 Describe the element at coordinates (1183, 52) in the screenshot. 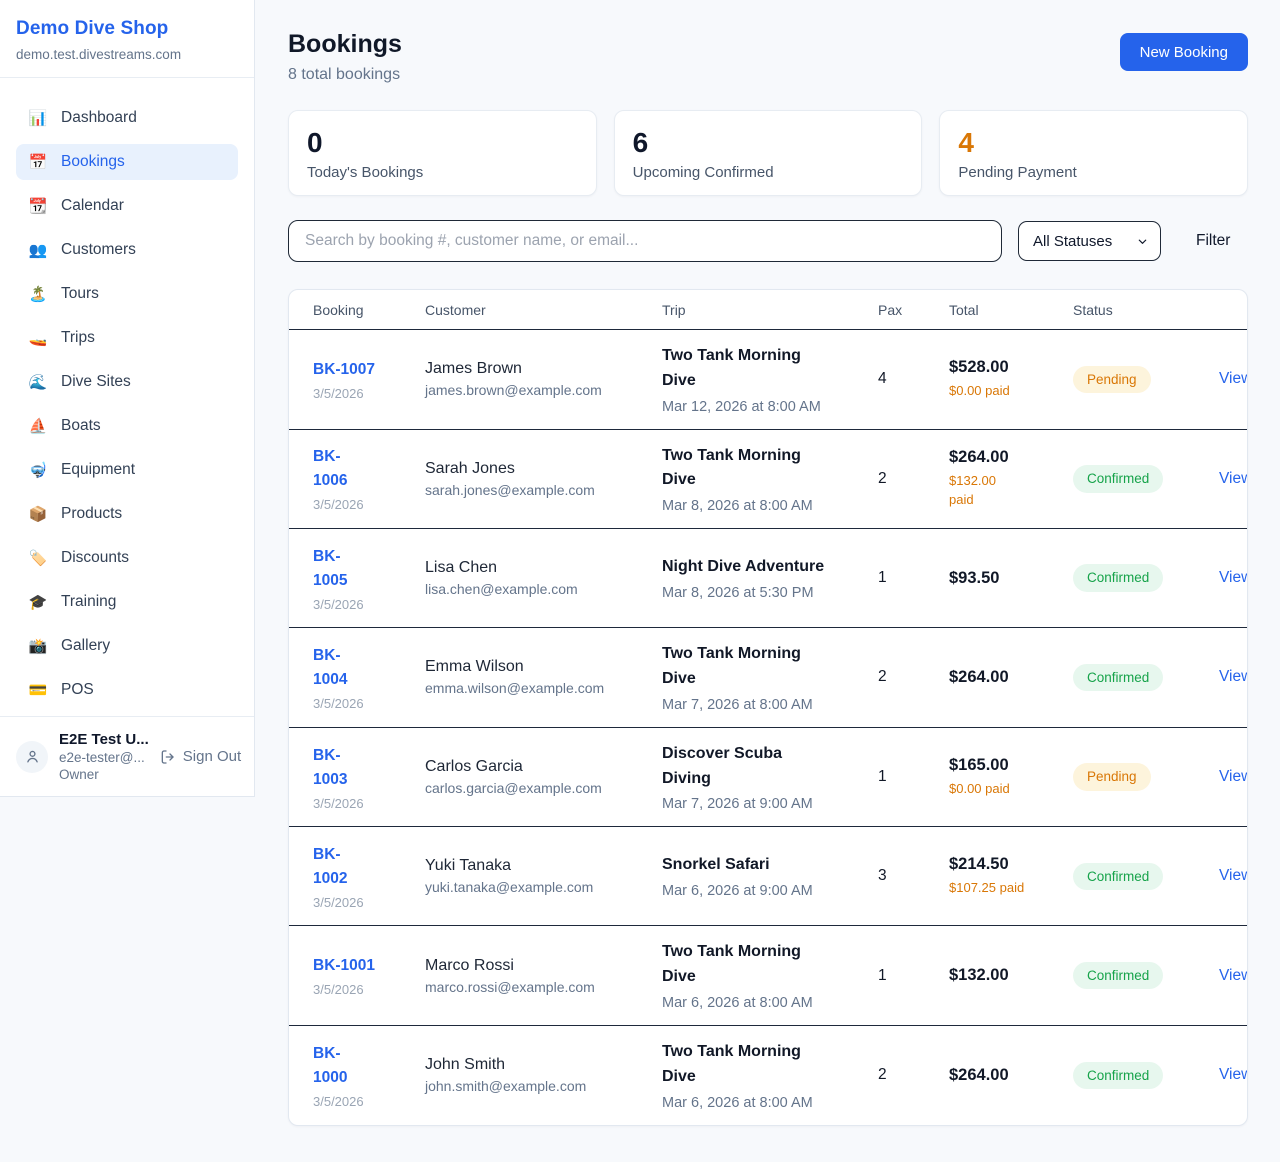

I see `new-booking-button: New Booking` at that location.